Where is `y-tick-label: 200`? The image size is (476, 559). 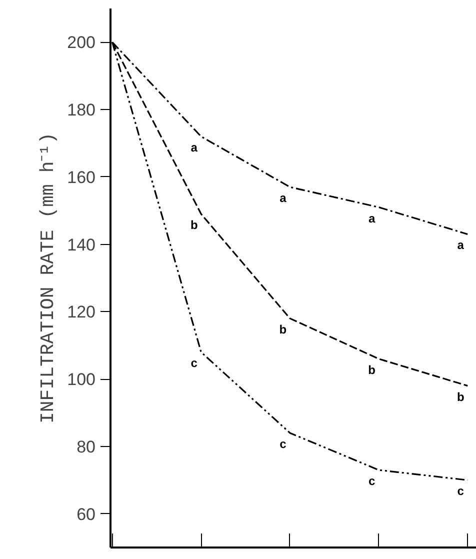
y-tick-label: 200 is located at coordinates (81, 42).